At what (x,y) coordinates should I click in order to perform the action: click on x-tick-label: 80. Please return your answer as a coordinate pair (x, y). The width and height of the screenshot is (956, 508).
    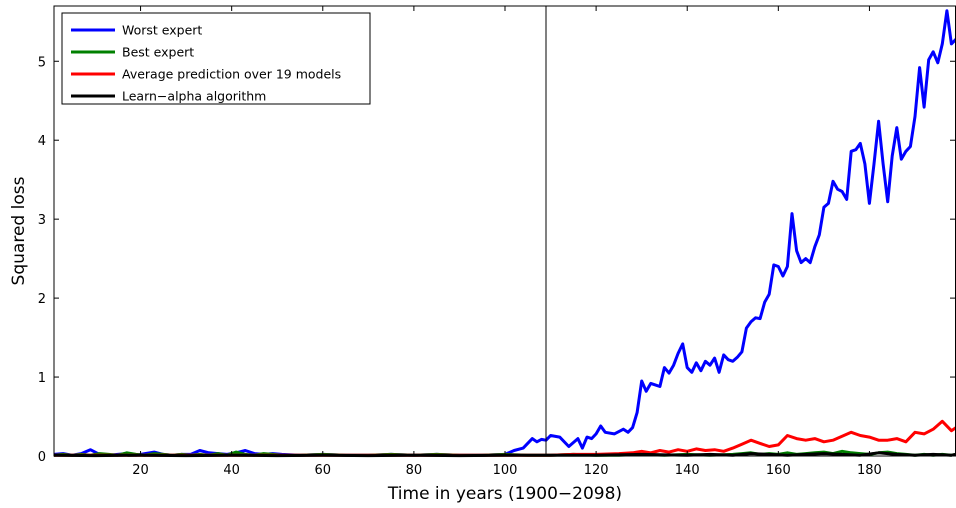
    Looking at the image, I should click on (414, 470).